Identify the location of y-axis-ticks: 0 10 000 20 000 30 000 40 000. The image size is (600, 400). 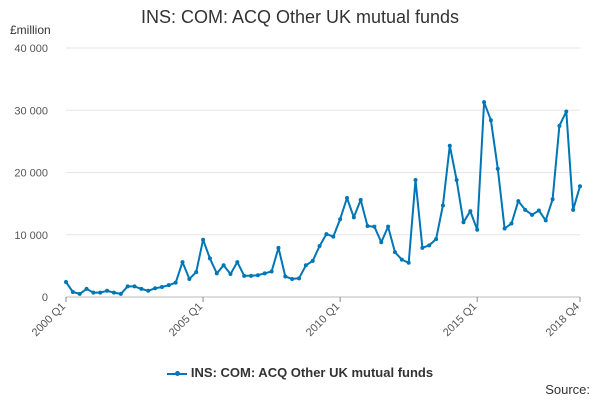
(31, 173).